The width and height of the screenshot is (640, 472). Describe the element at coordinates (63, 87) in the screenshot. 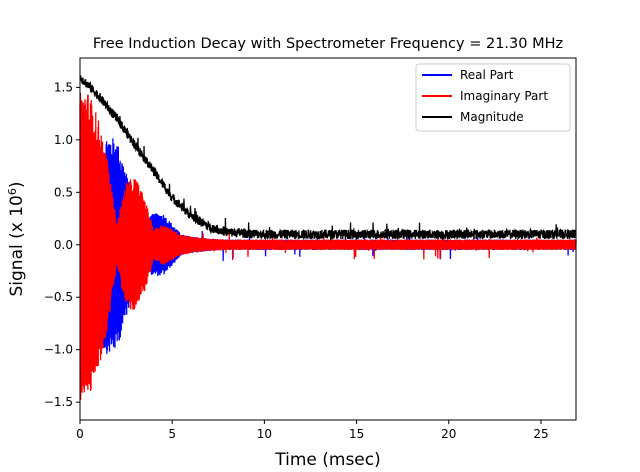

I see `y-tick-label: 1.5` at that location.